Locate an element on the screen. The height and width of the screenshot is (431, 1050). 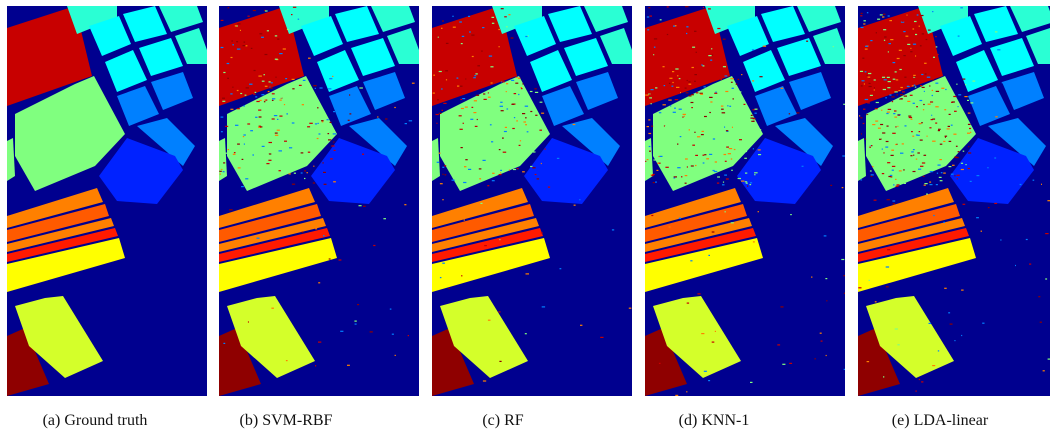
caption-knn-1: (d) KNN-1 is located at coordinates (714, 420).